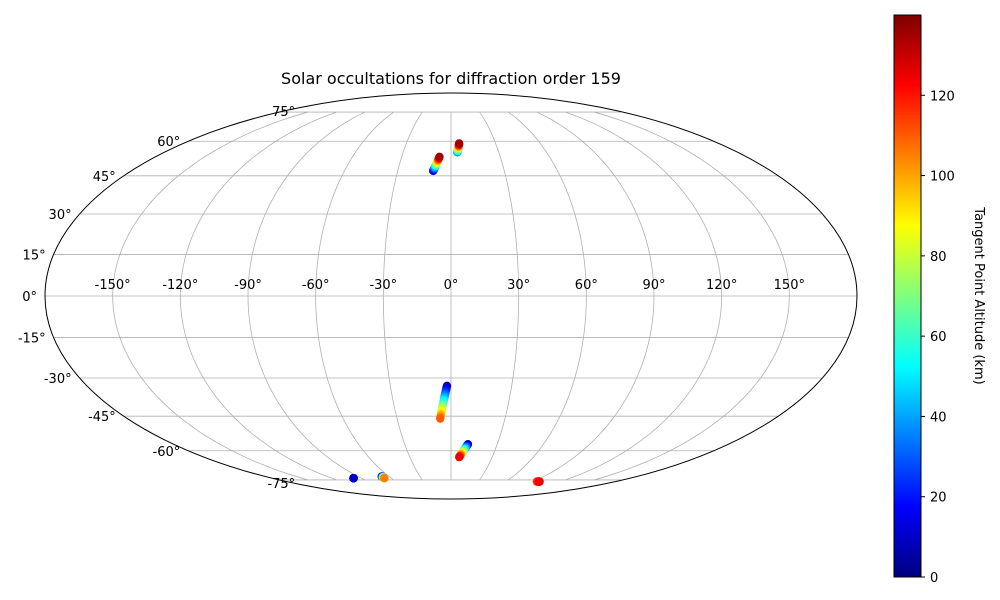 Image resolution: width=1000 pixels, height=600 pixels. What do you see at coordinates (102, 417) in the screenshot?
I see `latitude-tick-label: -45°` at bounding box center [102, 417].